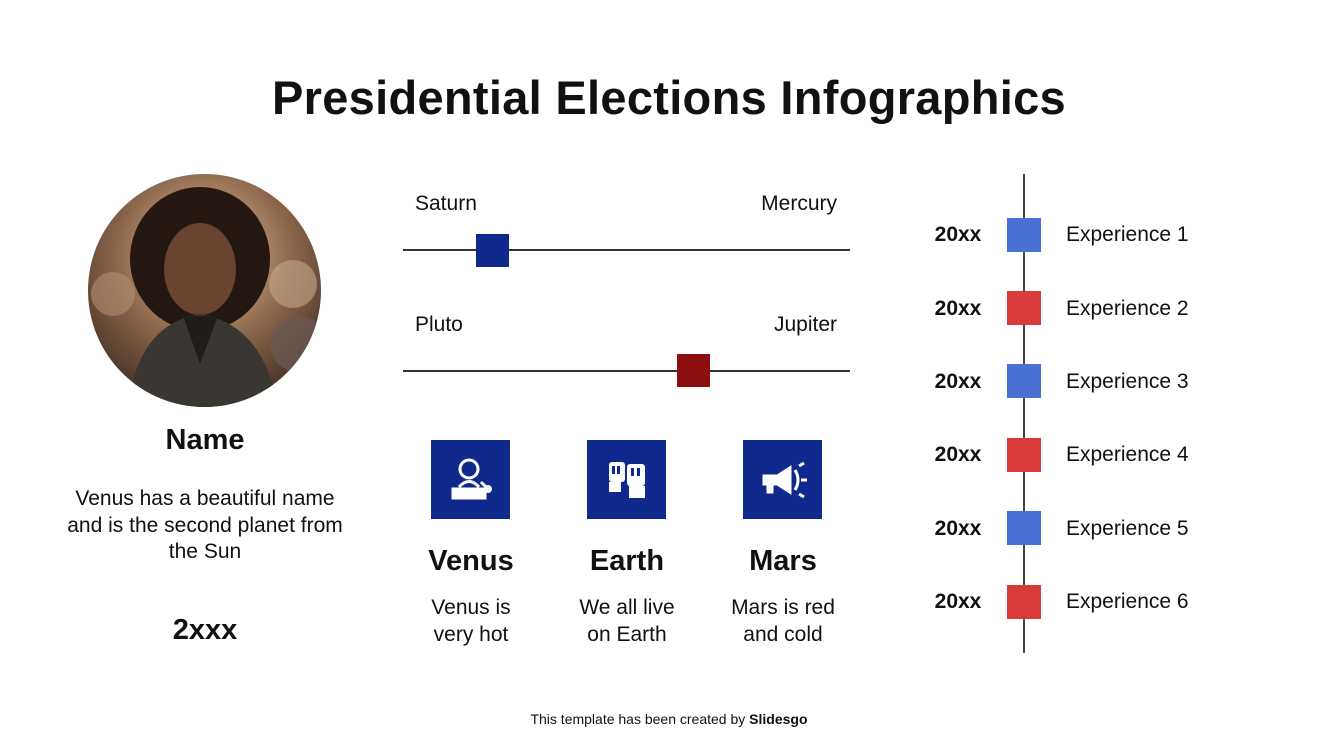 The width and height of the screenshot is (1338, 753). What do you see at coordinates (470, 479) in the screenshot?
I see `speaker-podium-icon` at bounding box center [470, 479].